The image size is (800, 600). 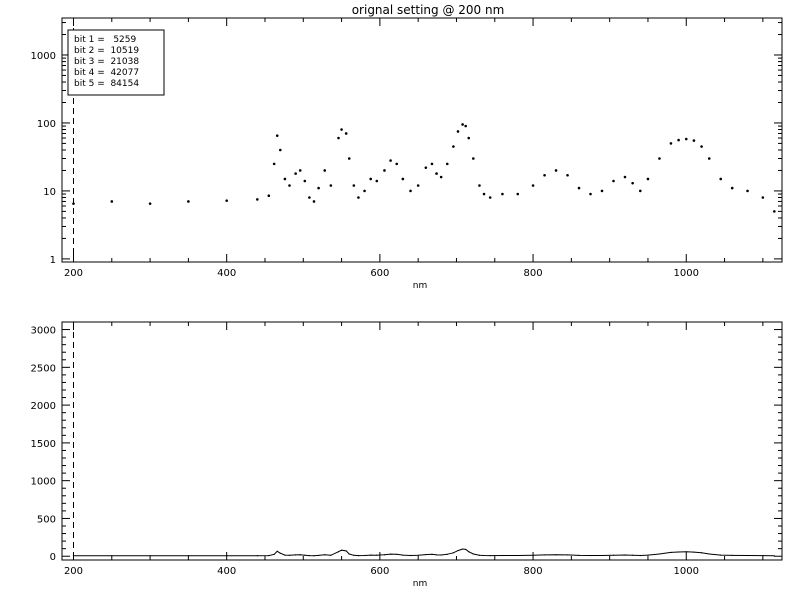 What do you see at coordinates (53, 557) in the screenshot?
I see `y-tick-label: 0` at bounding box center [53, 557].